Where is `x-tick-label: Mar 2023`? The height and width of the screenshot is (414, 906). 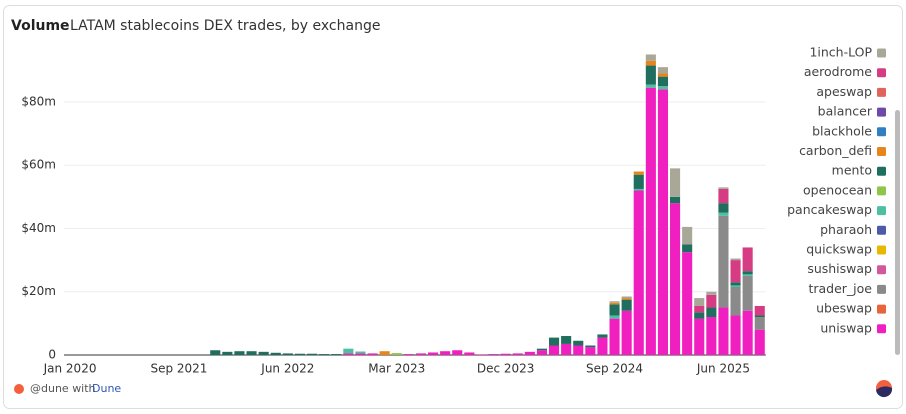 x-tick-label: Mar 2023 is located at coordinates (396, 369).